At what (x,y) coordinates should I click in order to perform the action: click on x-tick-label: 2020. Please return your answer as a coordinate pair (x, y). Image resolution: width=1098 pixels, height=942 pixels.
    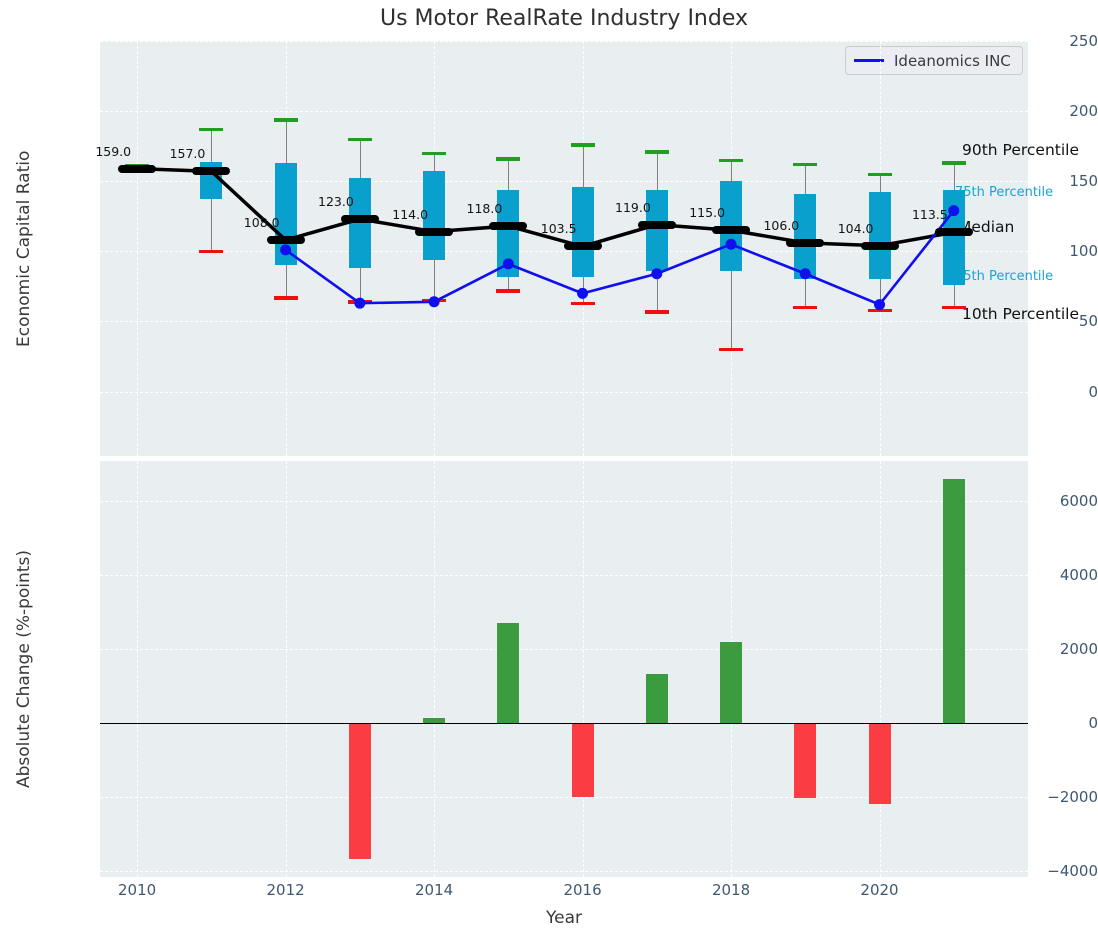
    Looking at the image, I should click on (879, 890).